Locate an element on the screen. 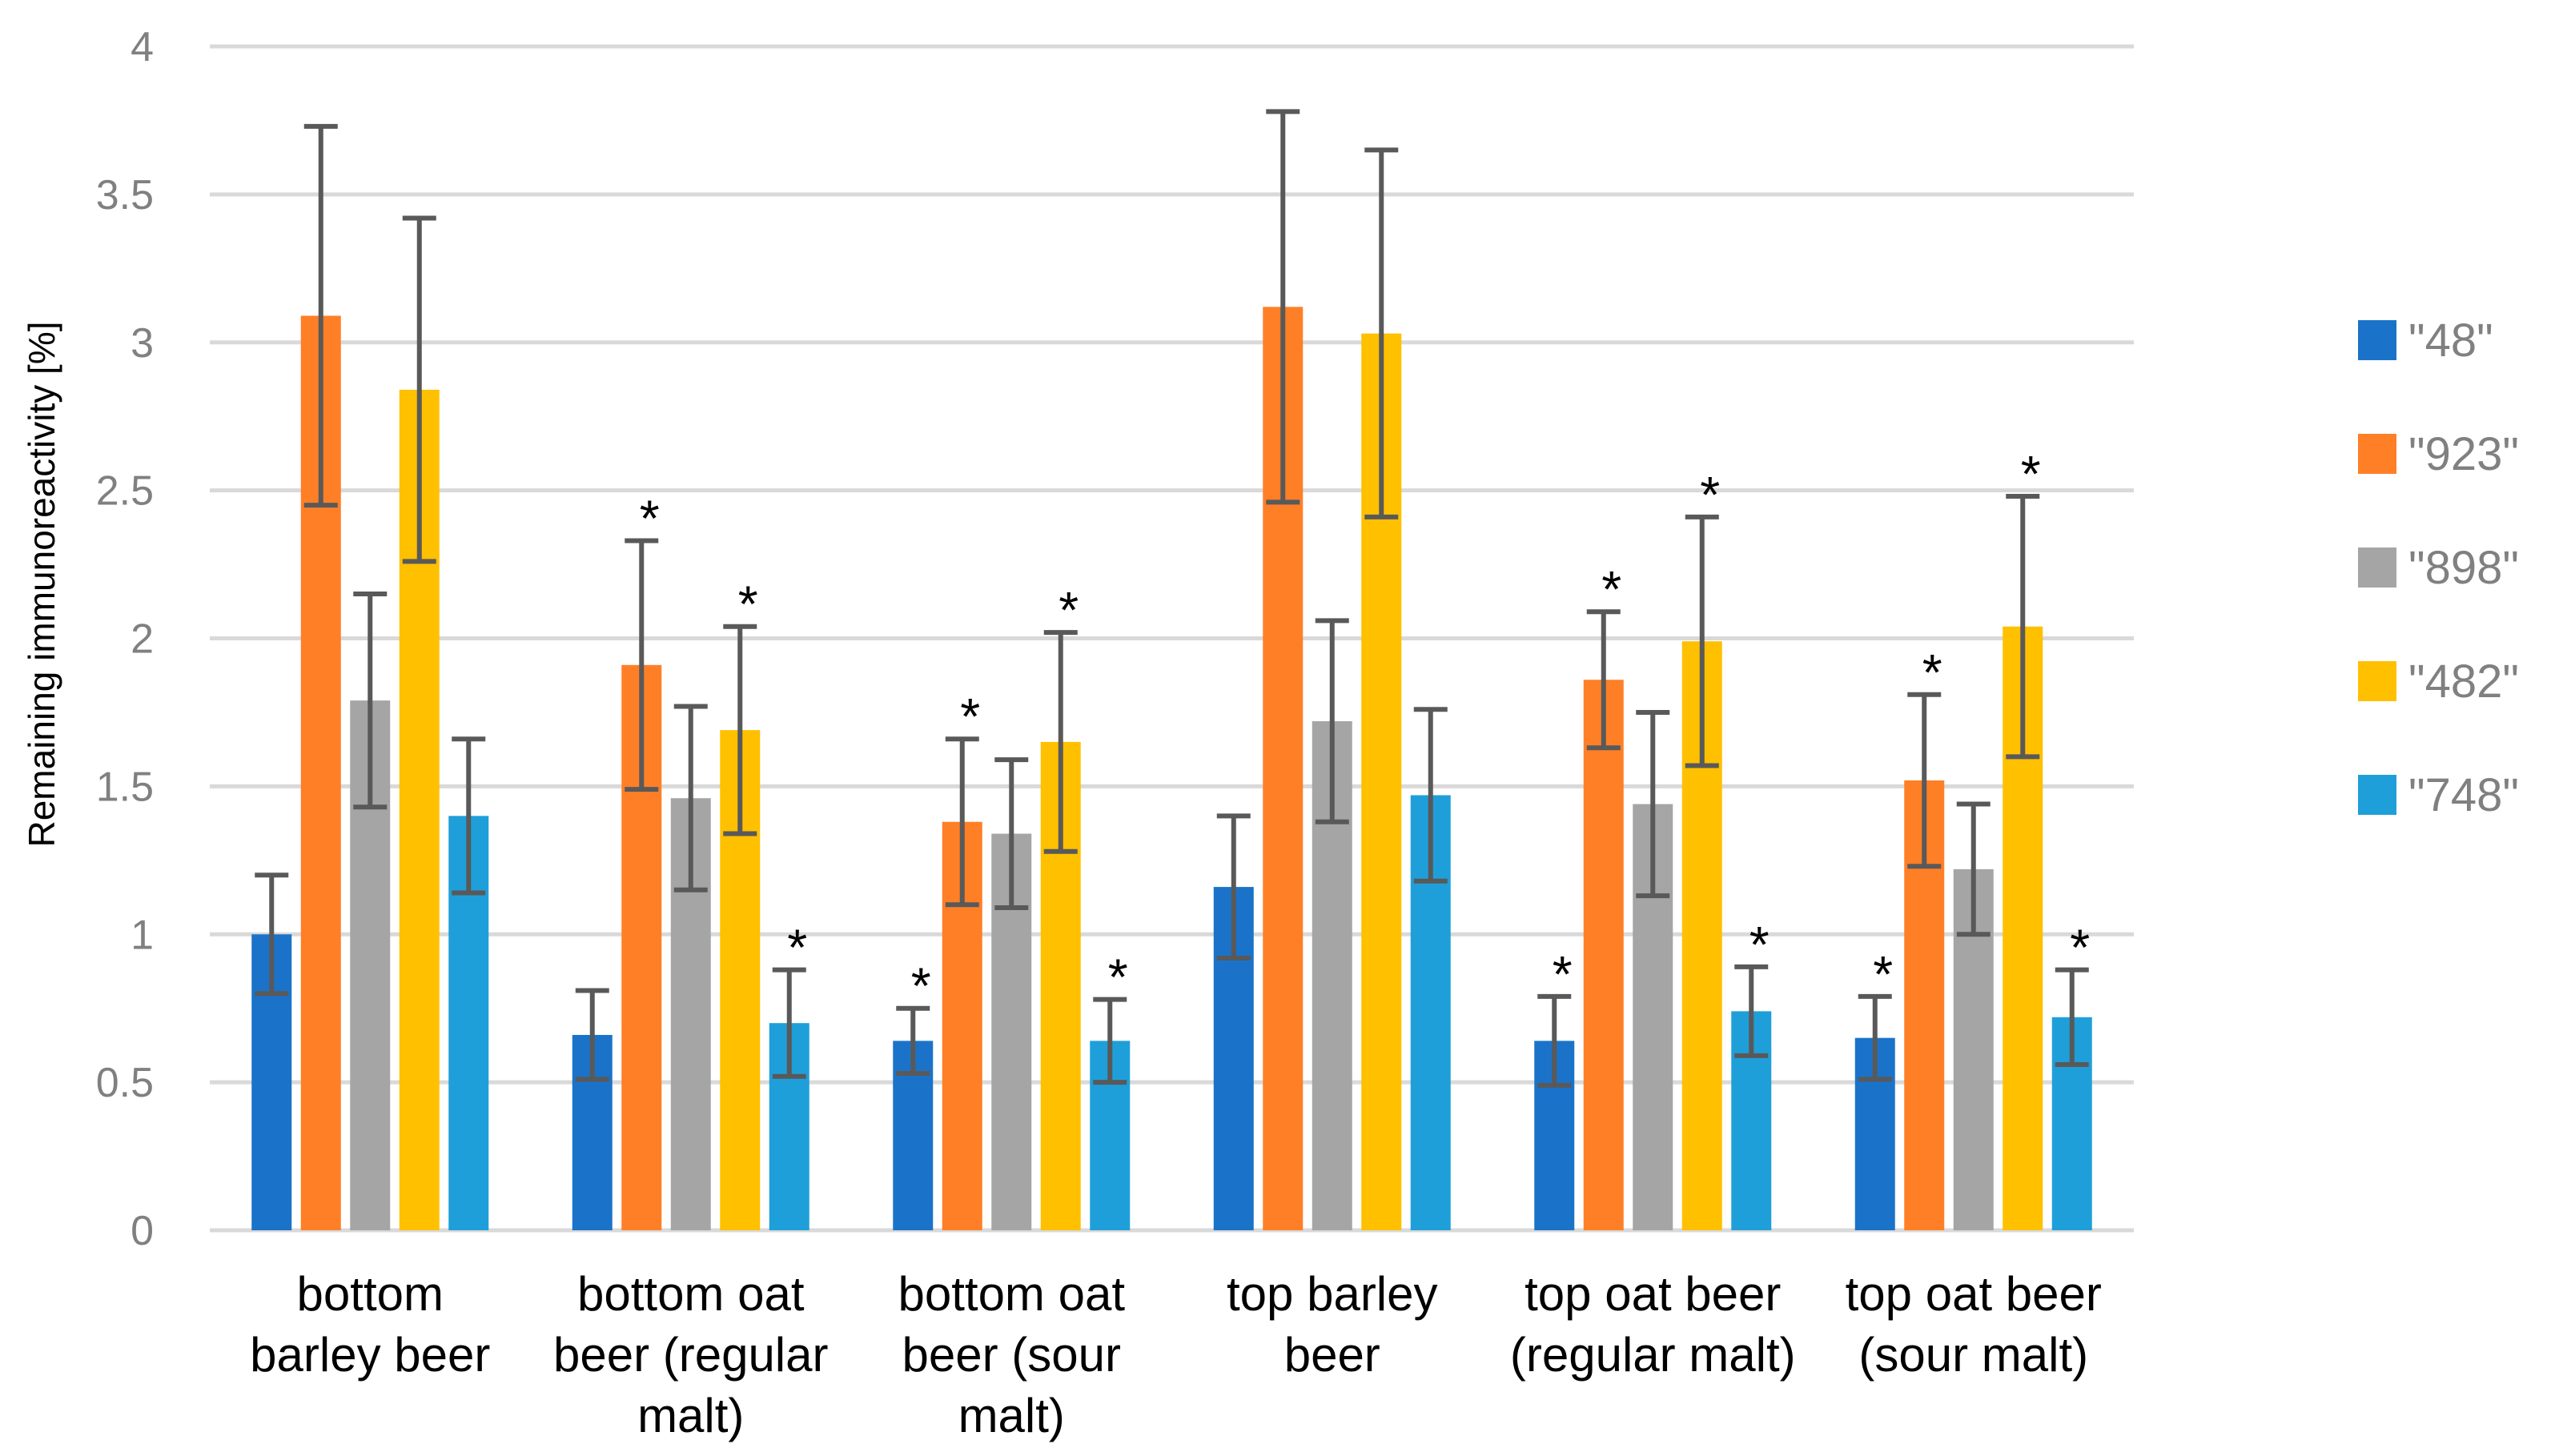  x-category-label: (sour malt) is located at coordinates (1973, 1355).